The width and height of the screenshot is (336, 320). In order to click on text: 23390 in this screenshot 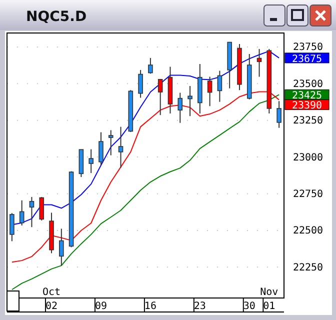, I will do `click(307, 106)`.